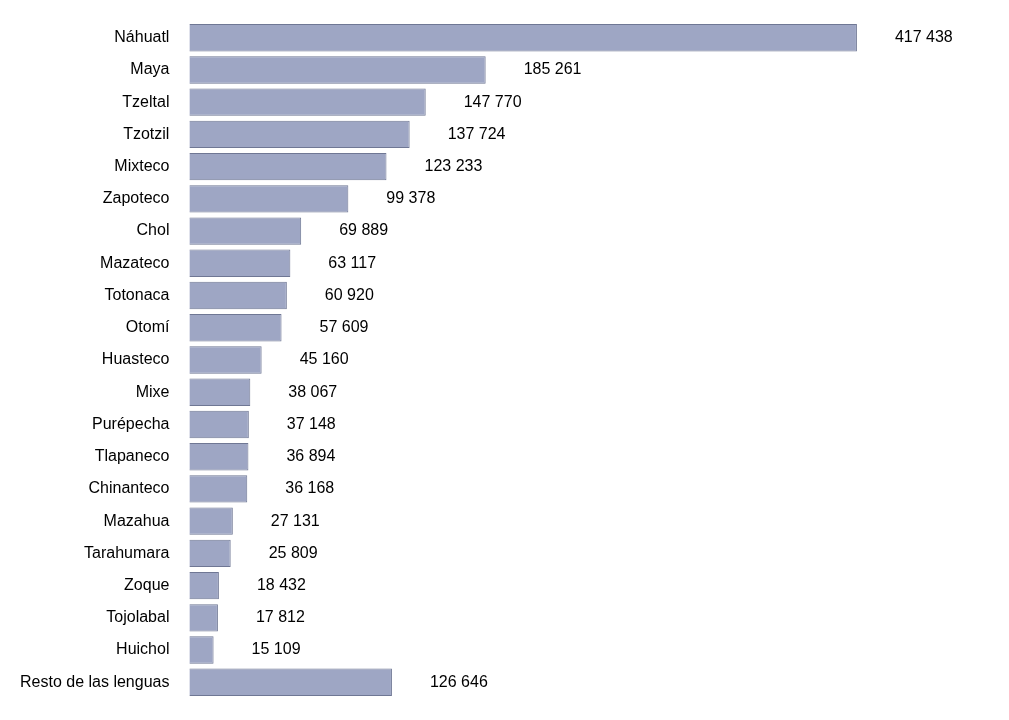 The height and width of the screenshot is (720, 1009). What do you see at coordinates (137, 294) in the screenshot?
I see `y-tick-label: Totonaca` at bounding box center [137, 294].